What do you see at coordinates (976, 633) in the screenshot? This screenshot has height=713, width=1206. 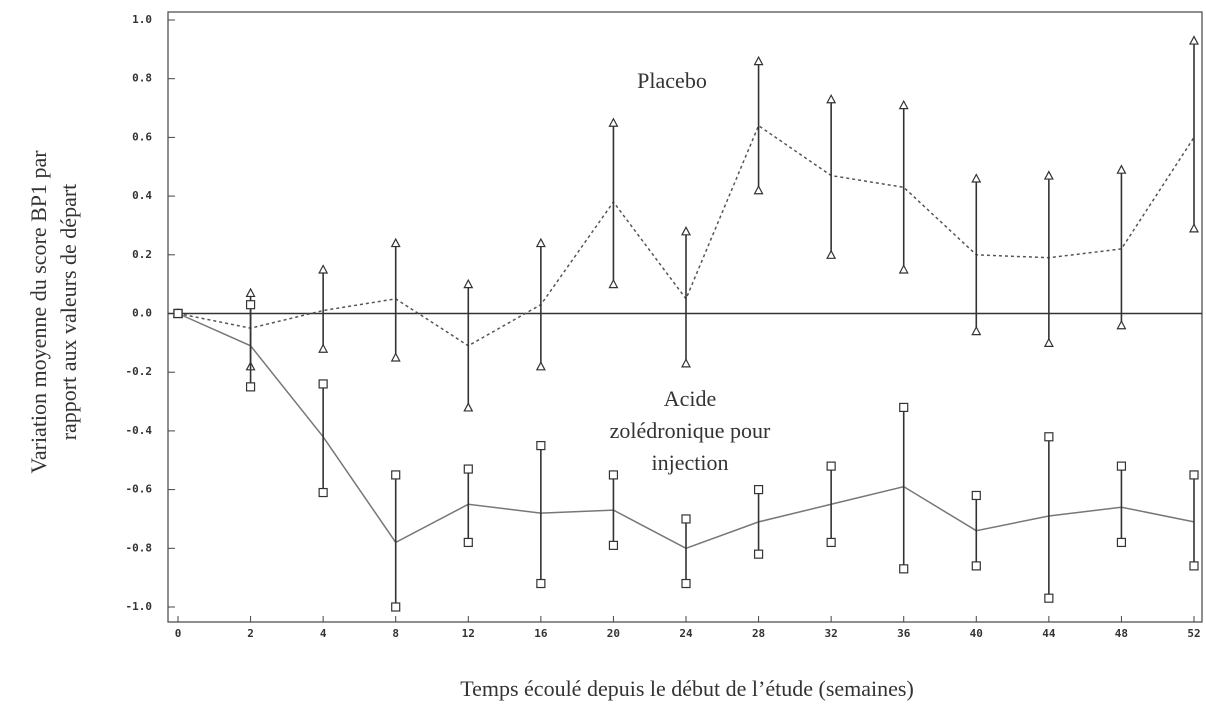 I see `x-tick-label: 40` at bounding box center [976, 633].